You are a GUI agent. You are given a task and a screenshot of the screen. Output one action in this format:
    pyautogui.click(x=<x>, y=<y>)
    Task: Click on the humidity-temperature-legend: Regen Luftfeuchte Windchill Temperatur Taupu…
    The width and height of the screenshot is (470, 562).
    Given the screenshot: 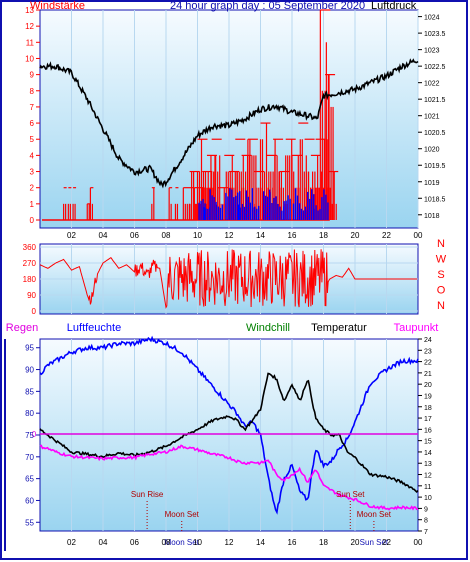 What is the action you would take?
    pyautogui.click(x=222, y=328)
    